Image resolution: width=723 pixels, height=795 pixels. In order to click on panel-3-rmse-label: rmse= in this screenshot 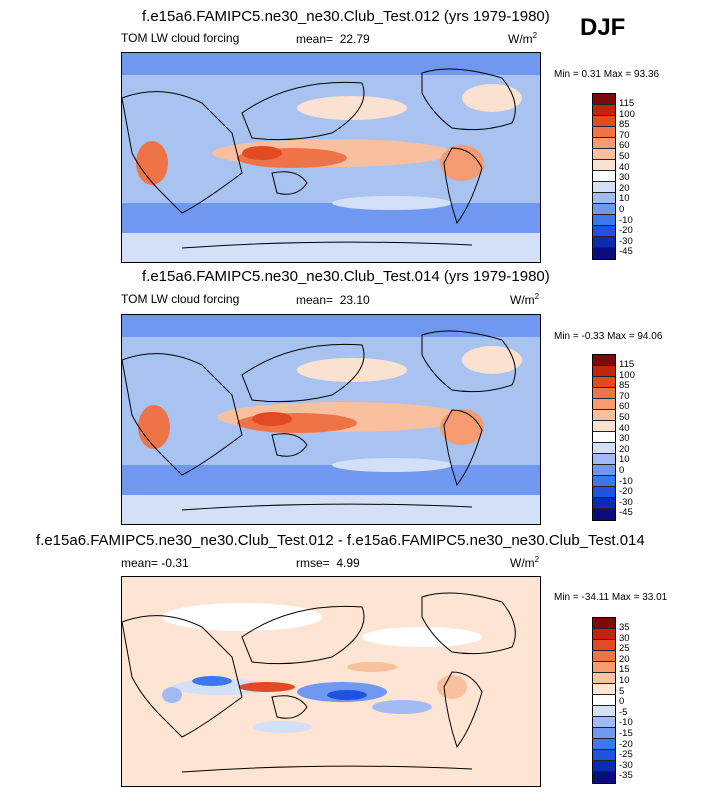, I will do `click(313, 563)`.